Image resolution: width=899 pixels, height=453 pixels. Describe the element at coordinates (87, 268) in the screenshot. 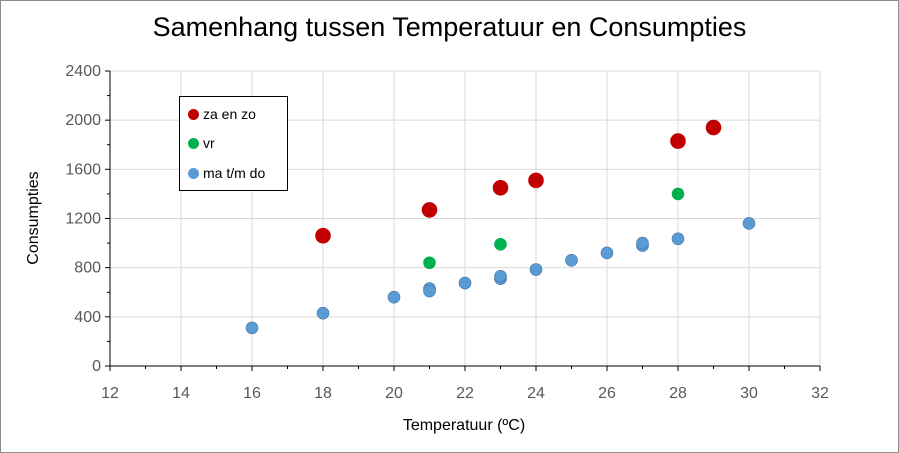

I see `y-tick-label: 800` at that location.